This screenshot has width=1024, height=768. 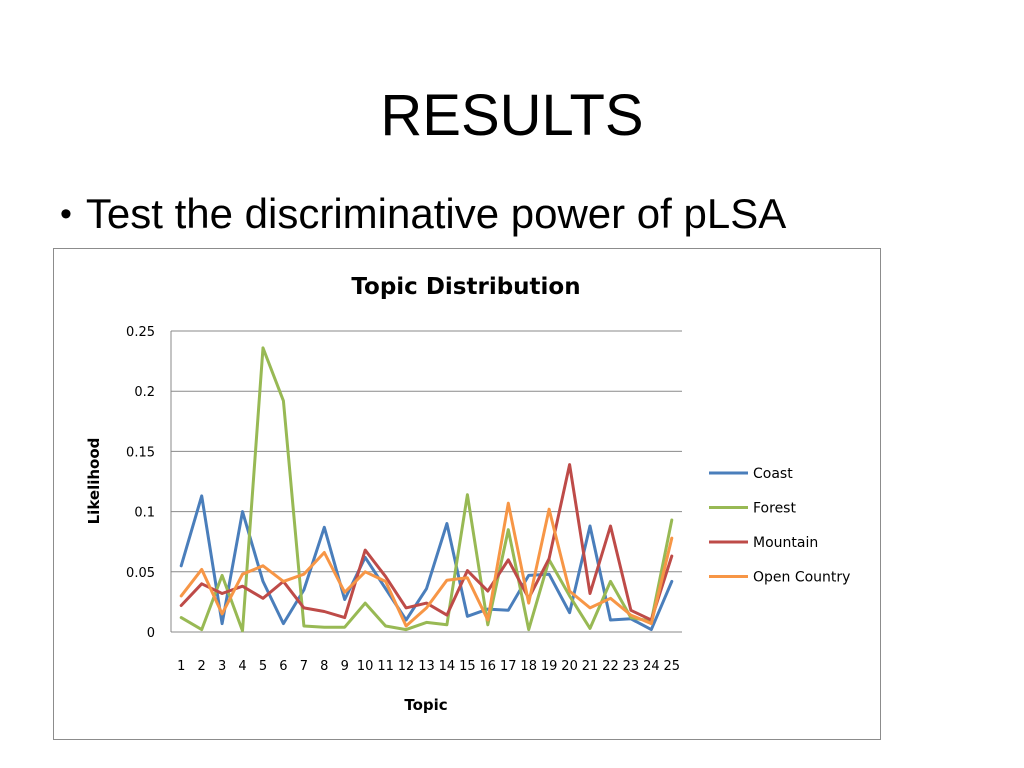 I want to click on y-tick-label: 0.05, so click(x=140, y=573).